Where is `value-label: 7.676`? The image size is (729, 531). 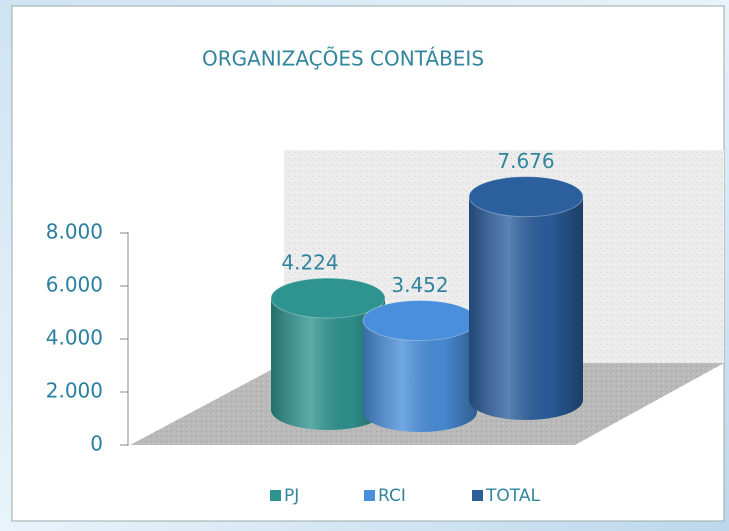
value-label: 7.676 is located at coordinates (525, 161).